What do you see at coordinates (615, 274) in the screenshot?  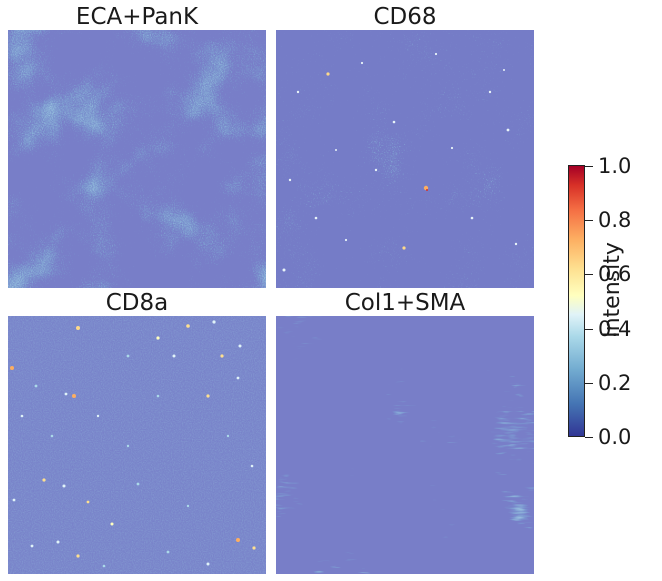 I see `colorbar-tick-label: 0.6` at bounding box center [615, 274].